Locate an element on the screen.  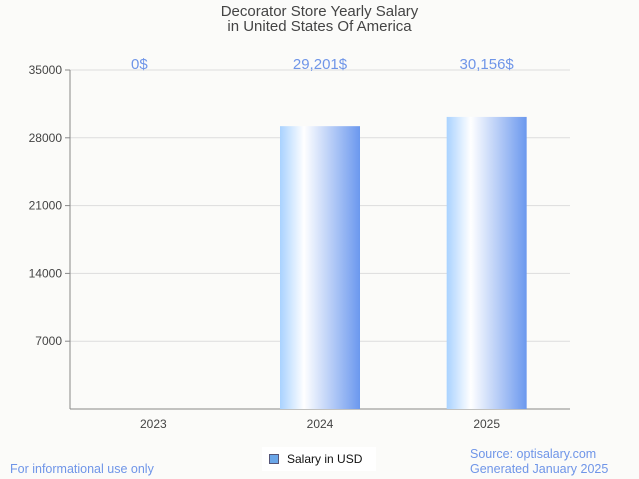
y-tick-label: 28000 is located at coordinates (46, 138).